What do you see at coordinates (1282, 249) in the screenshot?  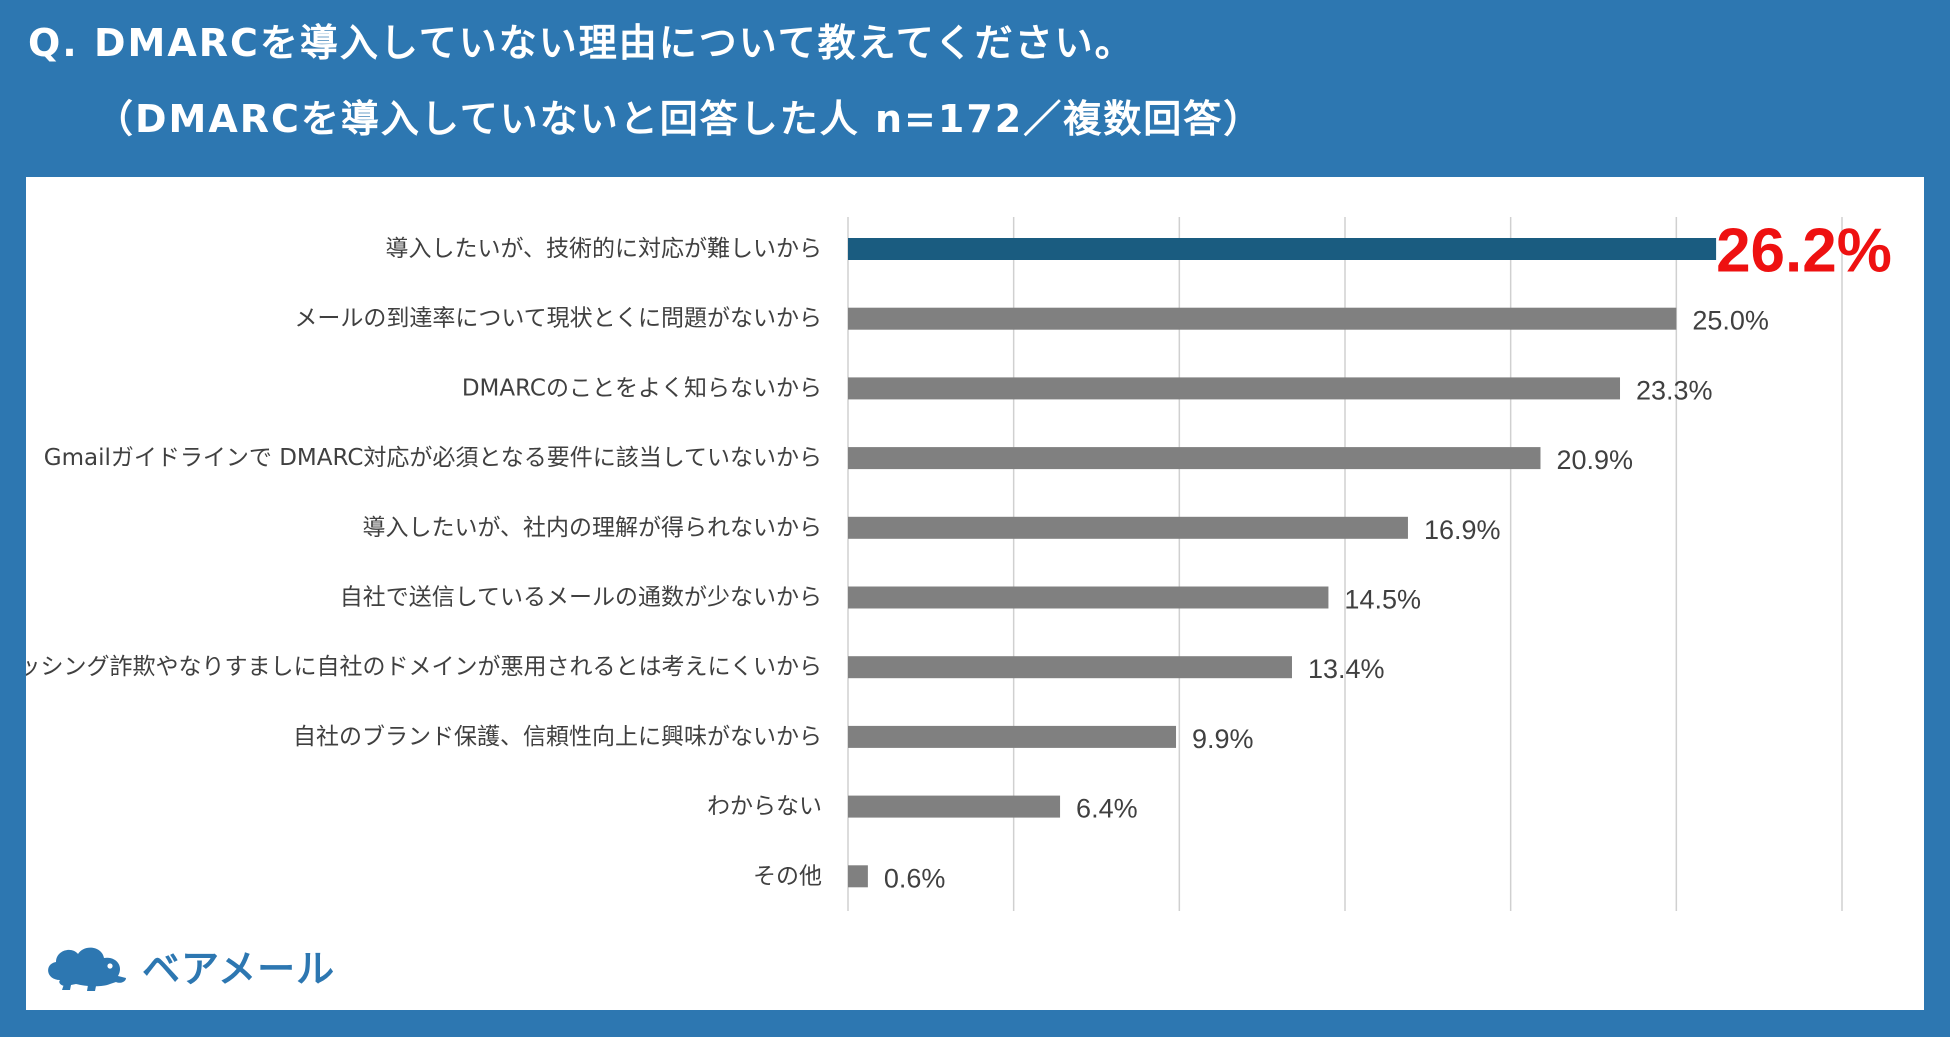 I see `bar-highlight` at bounding box center [1282, 249].